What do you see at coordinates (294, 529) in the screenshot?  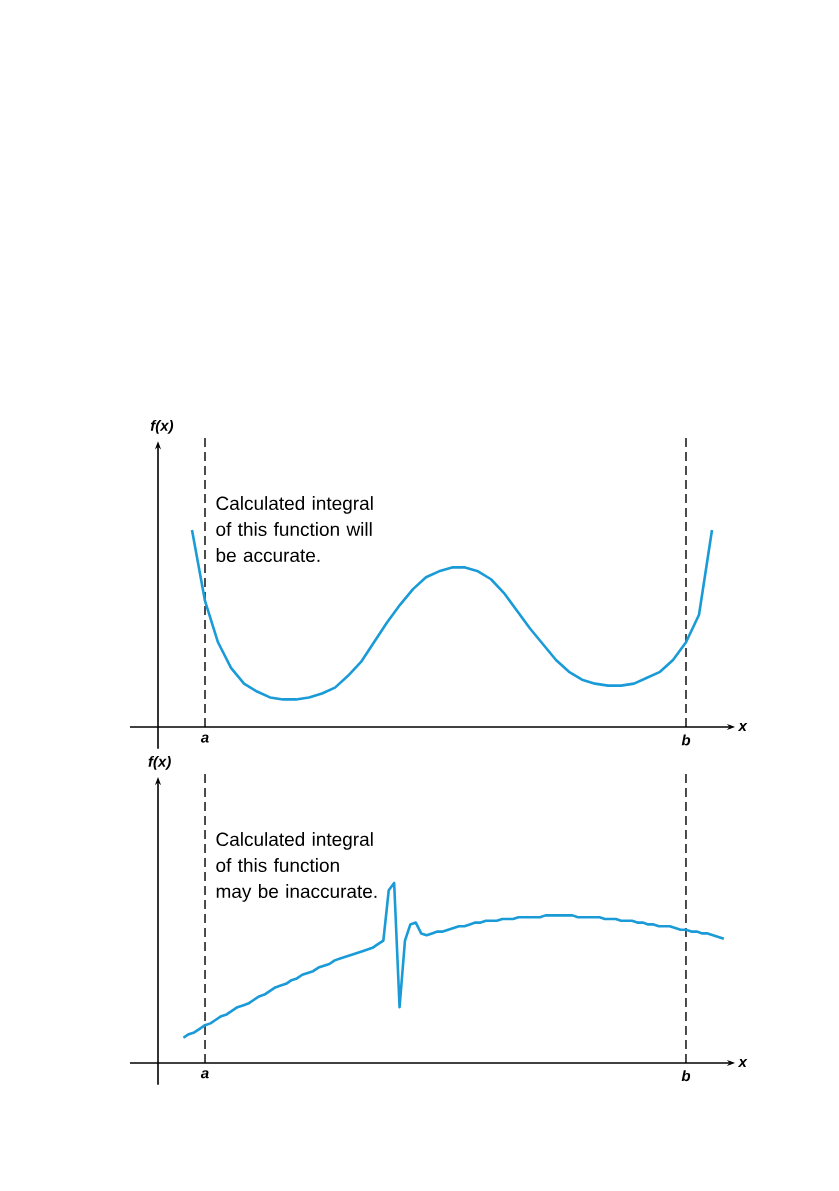 I see `annotation: Calculated integral of this function will be accurate.` at bounding box center [294, 529].